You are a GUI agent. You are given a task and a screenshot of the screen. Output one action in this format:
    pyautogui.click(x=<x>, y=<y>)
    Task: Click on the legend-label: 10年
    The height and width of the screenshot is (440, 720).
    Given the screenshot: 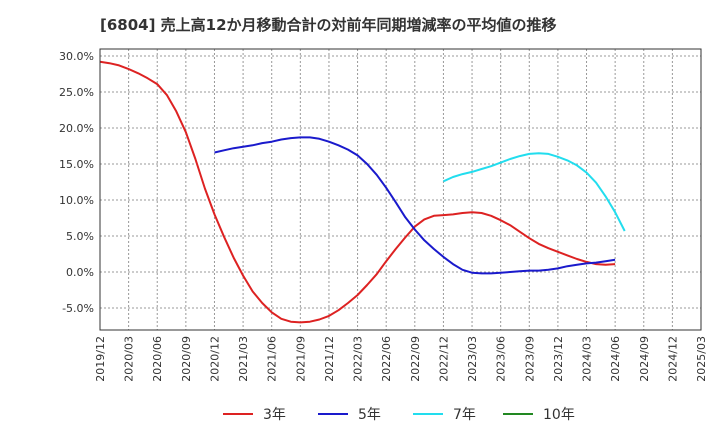 What is the action you would take?
    pyautogui.click(x=559, y=415)
    